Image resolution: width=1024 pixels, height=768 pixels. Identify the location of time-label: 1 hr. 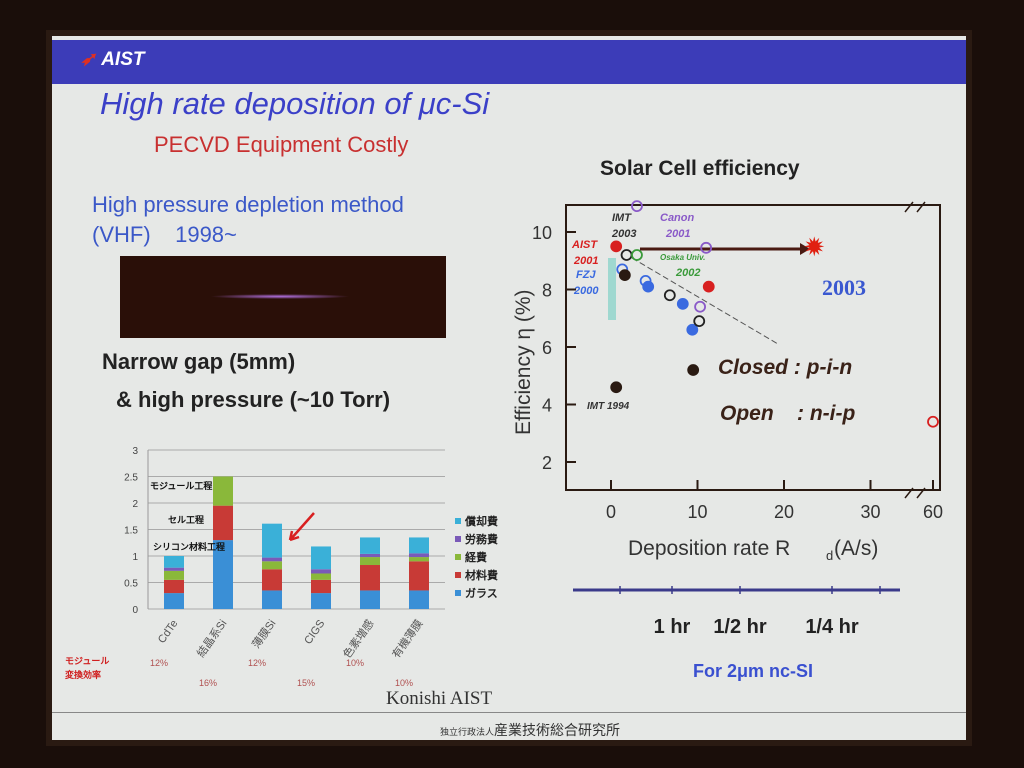
(672, 627).